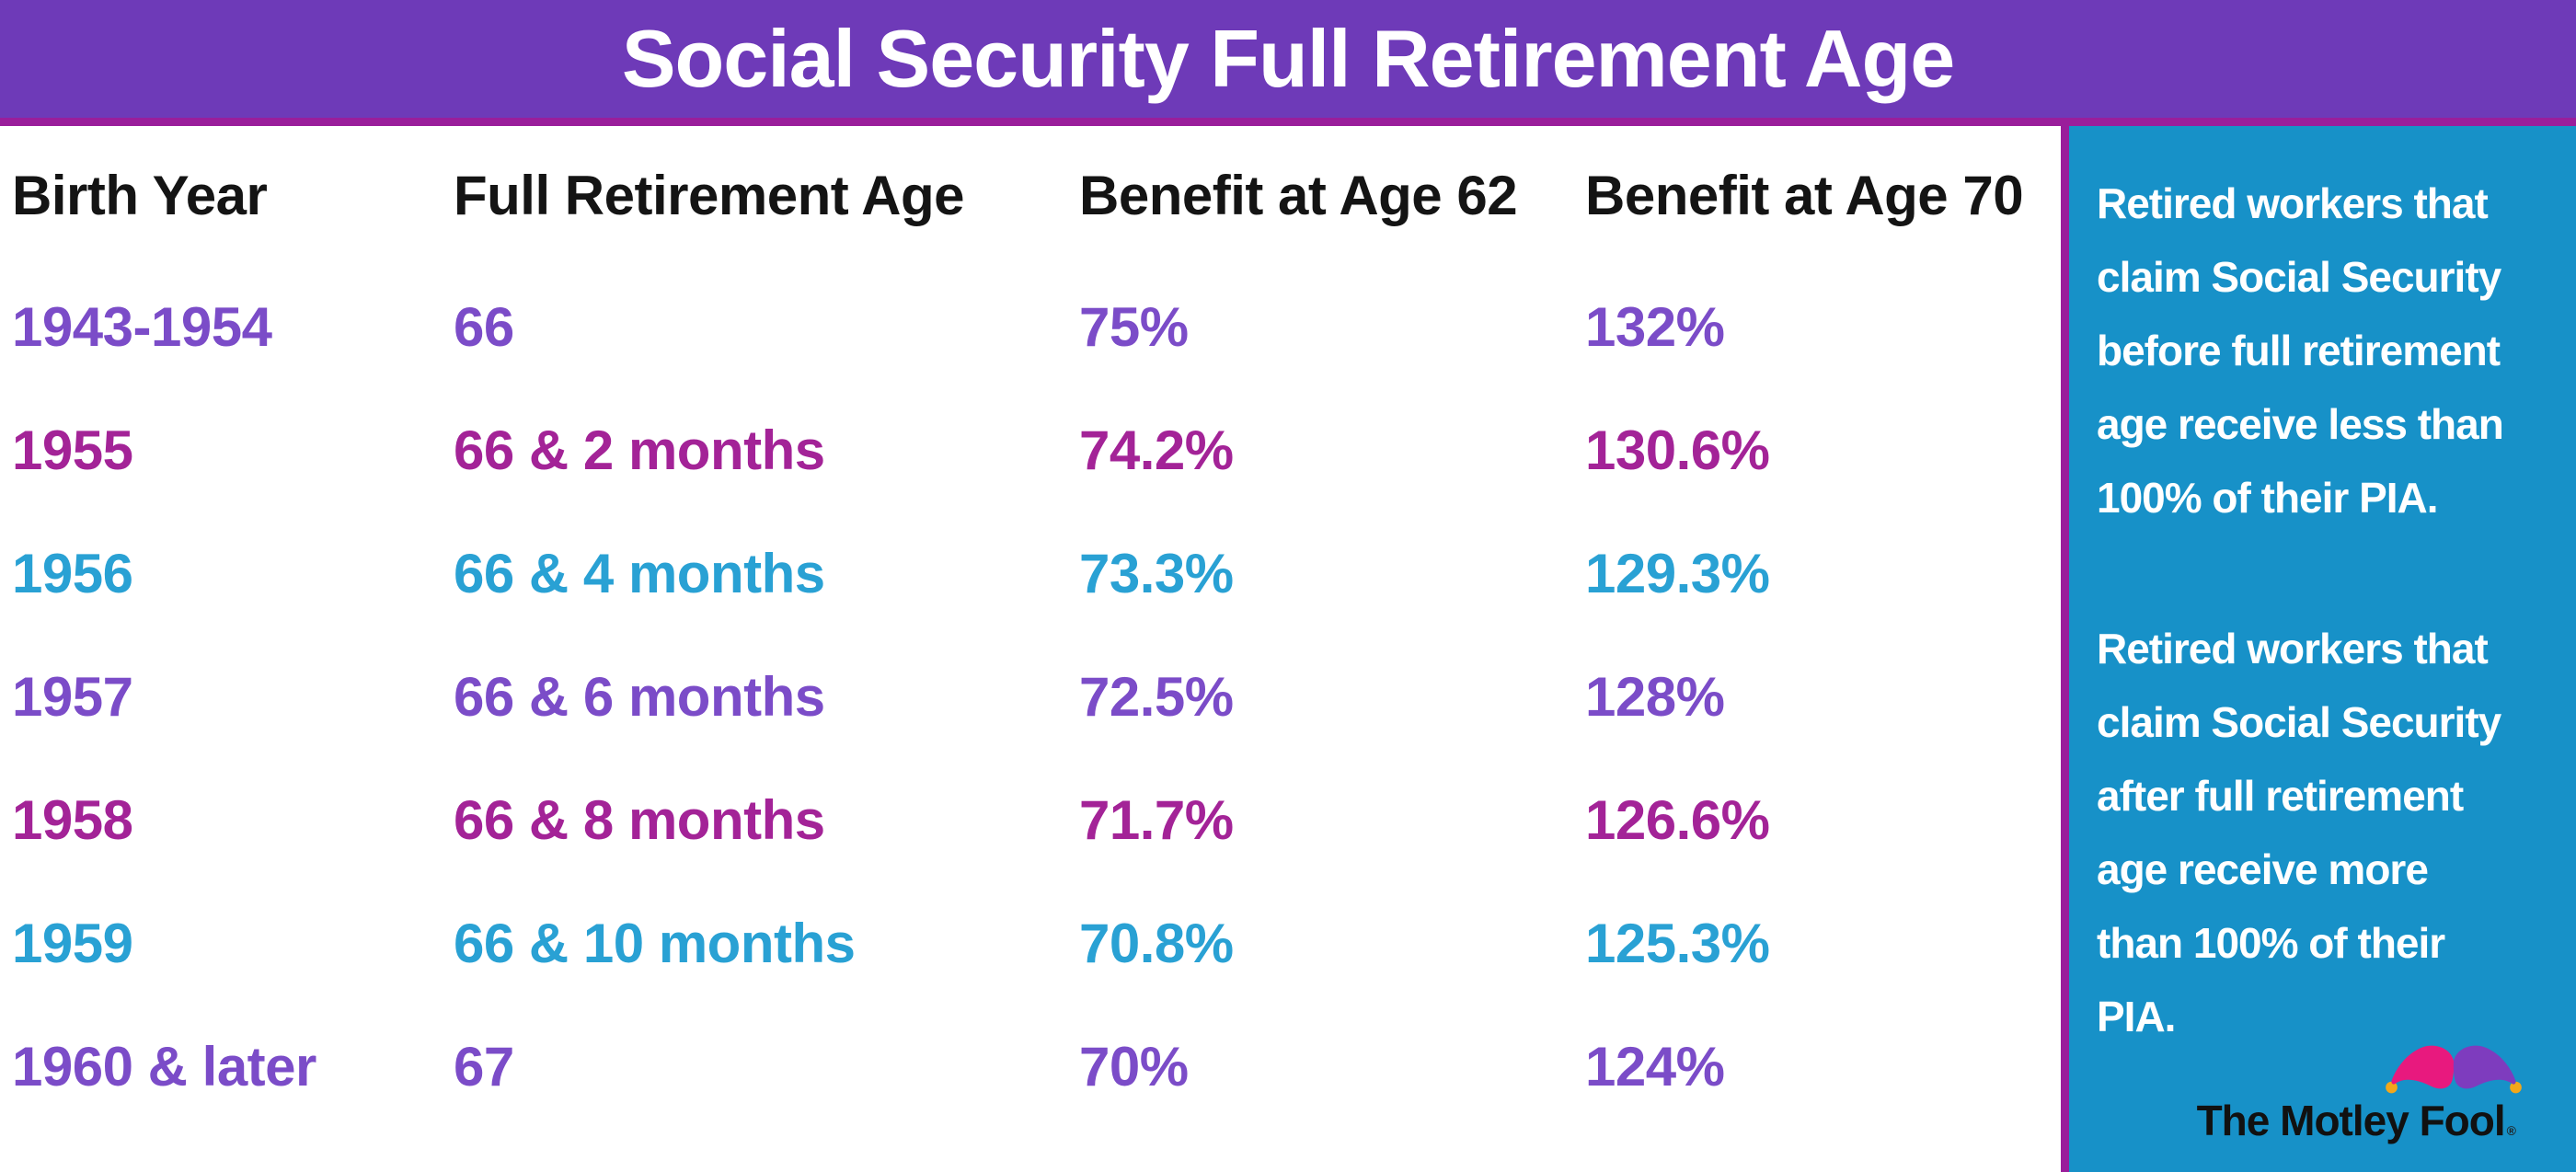 This screenshot has width=2576, height=1172. What do you see at coordinates (484, 1067) in the screenshot?
I see `table-cell-full_retirement_age: 67` at bounding box center [484, 1067].